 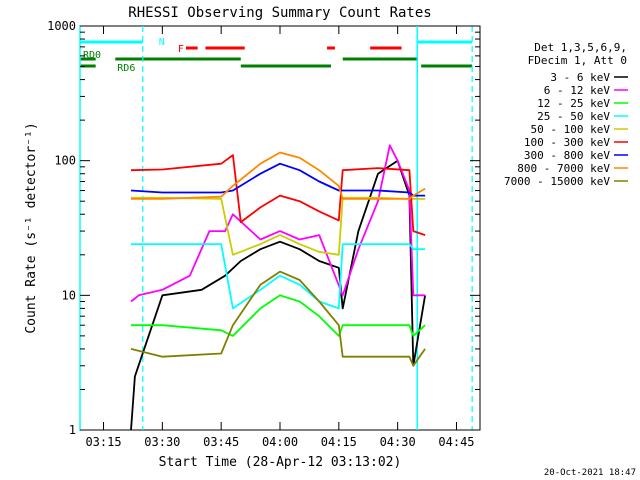 I want to click on legend-header-2: FDecim 1, Att 0, so click(x=577, y=60).